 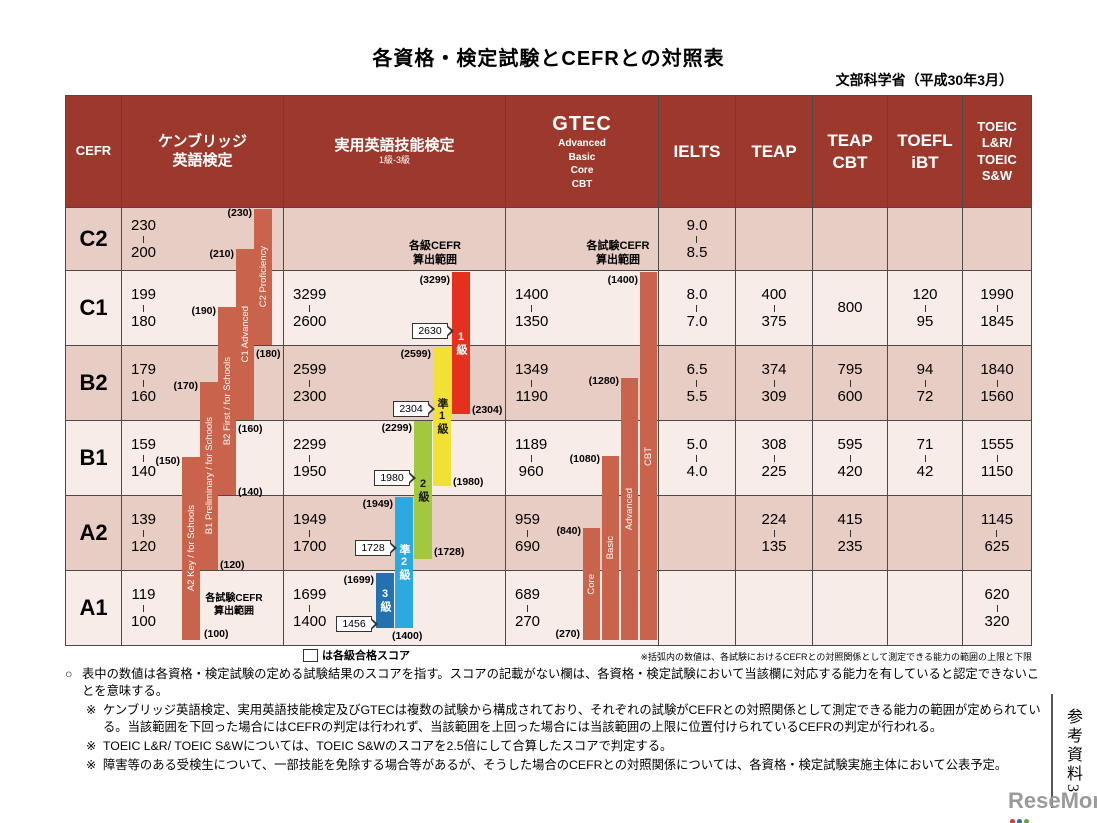 I want to click on score-range: 179 160, so click(x=144, y=382).